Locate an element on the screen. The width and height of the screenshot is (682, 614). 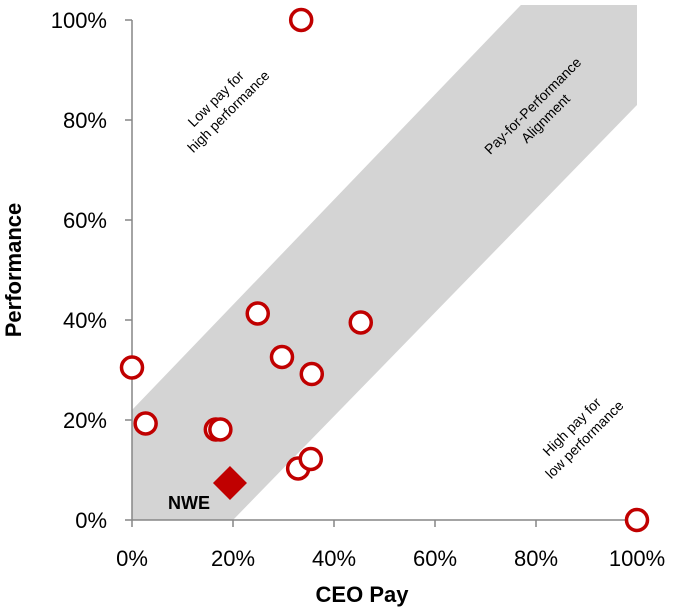
y-tick-label: 80% is located at coordinates (85, 120).